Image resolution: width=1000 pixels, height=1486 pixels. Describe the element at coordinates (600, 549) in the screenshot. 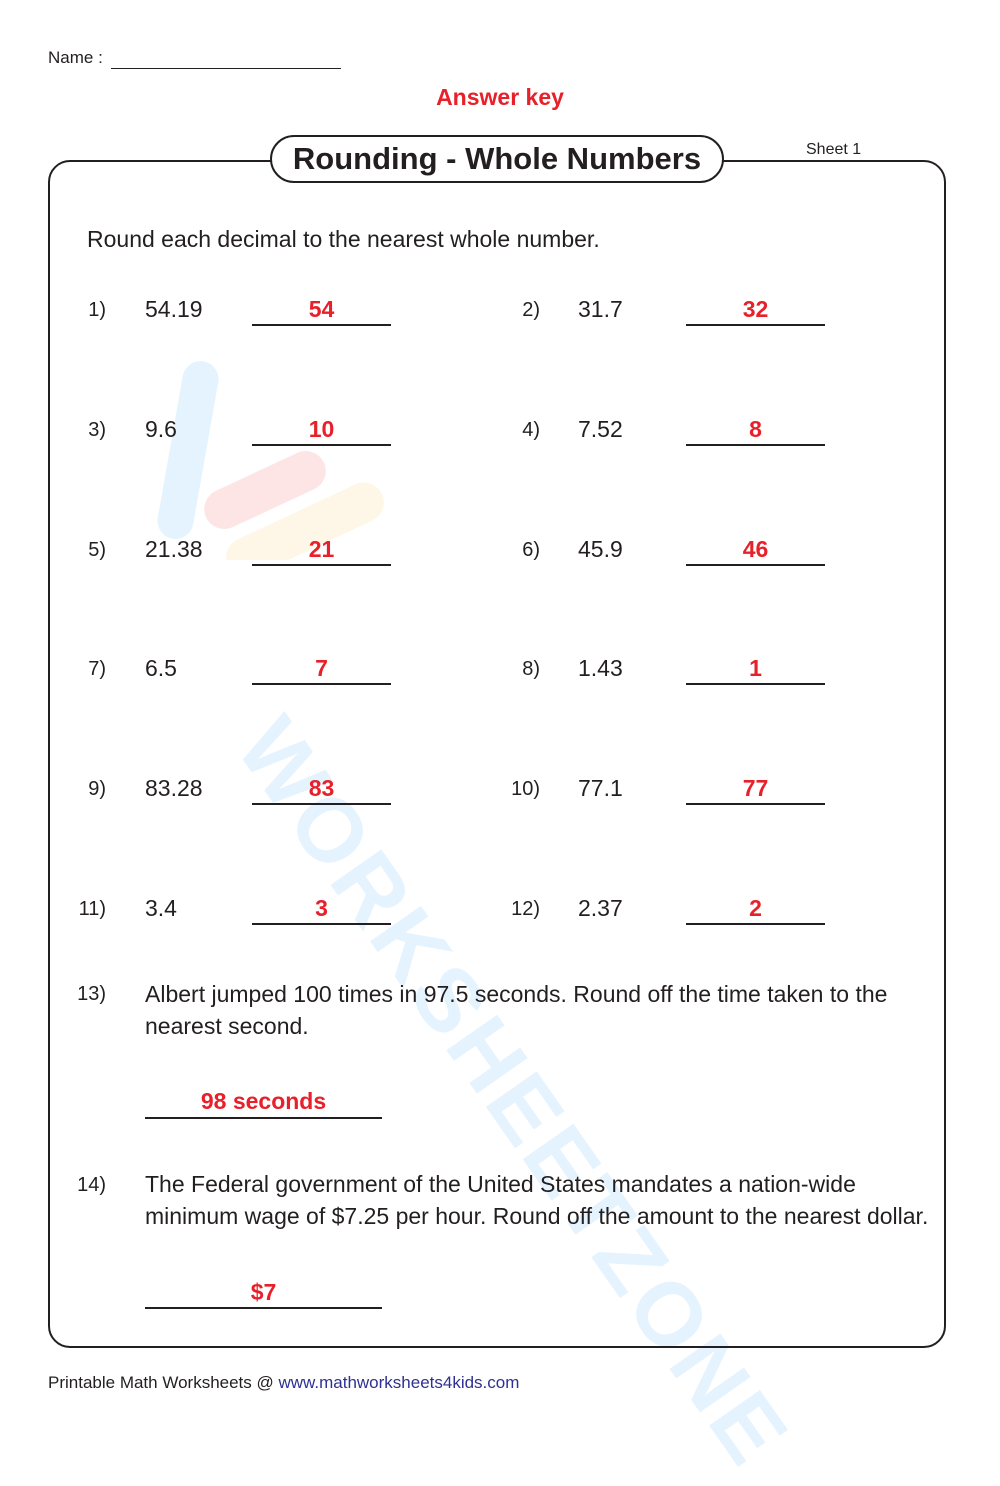

I see `question-value: 45.9` at that location.